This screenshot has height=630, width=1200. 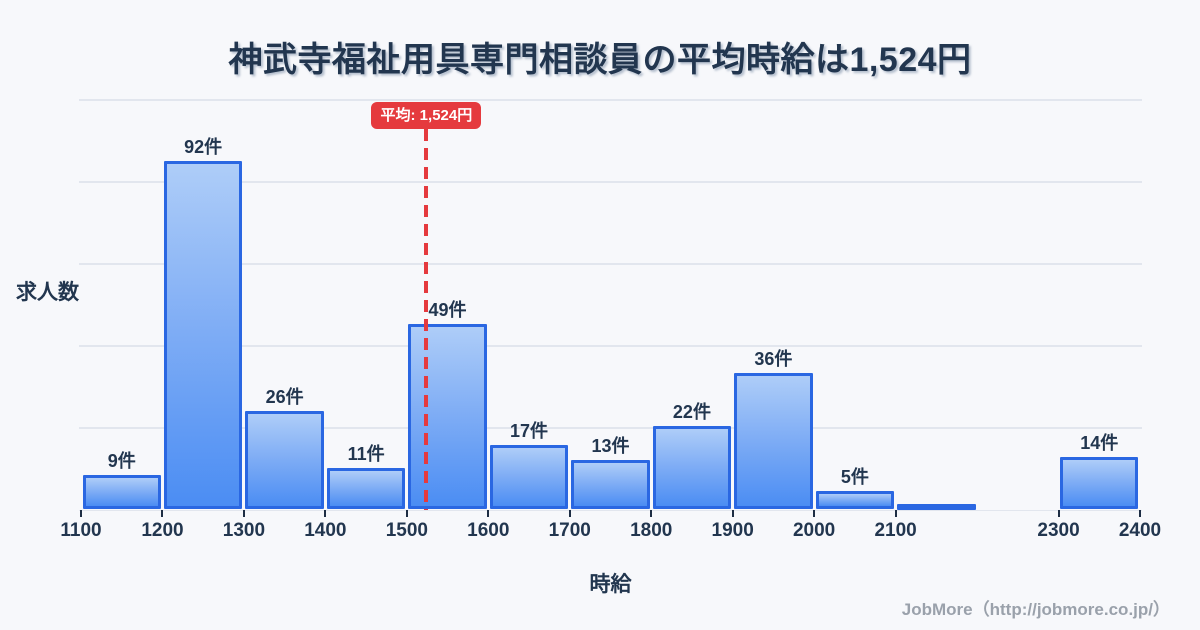 I want to click on chart-title: 神武寺福祉用具専門相談員の平均時給は1,524円, so click(x=600, y=60).